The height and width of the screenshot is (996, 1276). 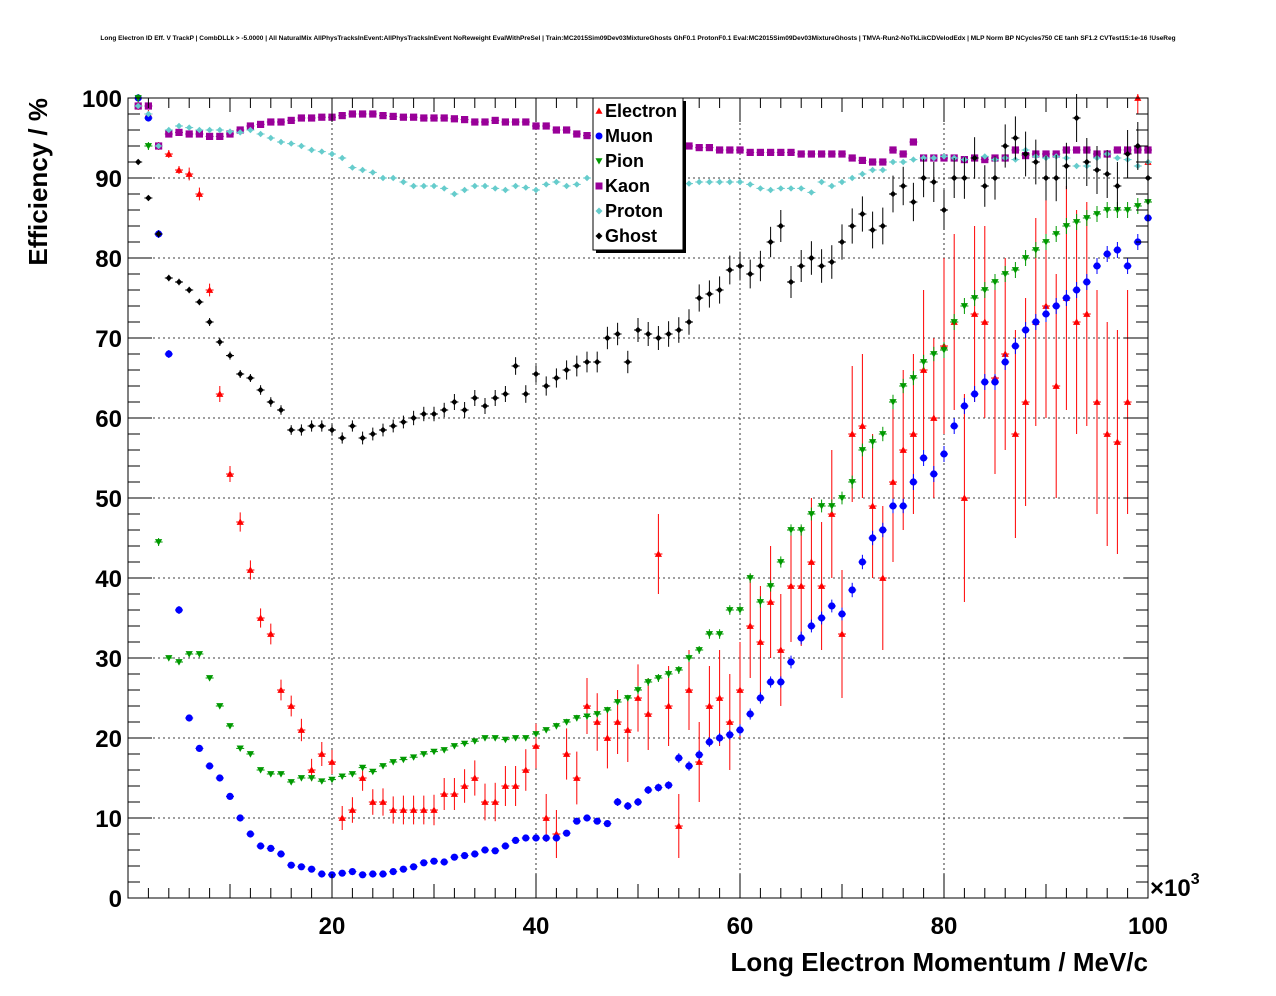 What do you see at coordinates (108, 819) in the screenshot?
I see `y-tick-label: 10` at bounding box center [108, 819].